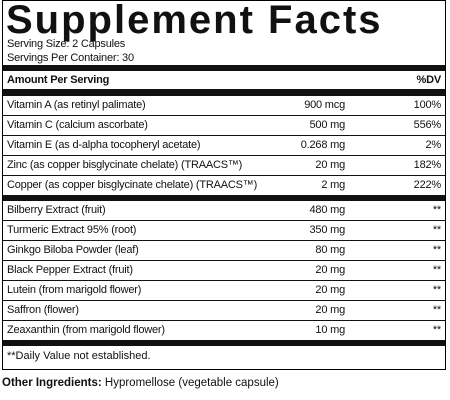 This screenshot has width=450, height=400. What do you see at coordinates (86, 330) in the screenshot?
I see `nutrient-name: Zeaxanthin (from marigold flower)` at bounding box center [86, 330].